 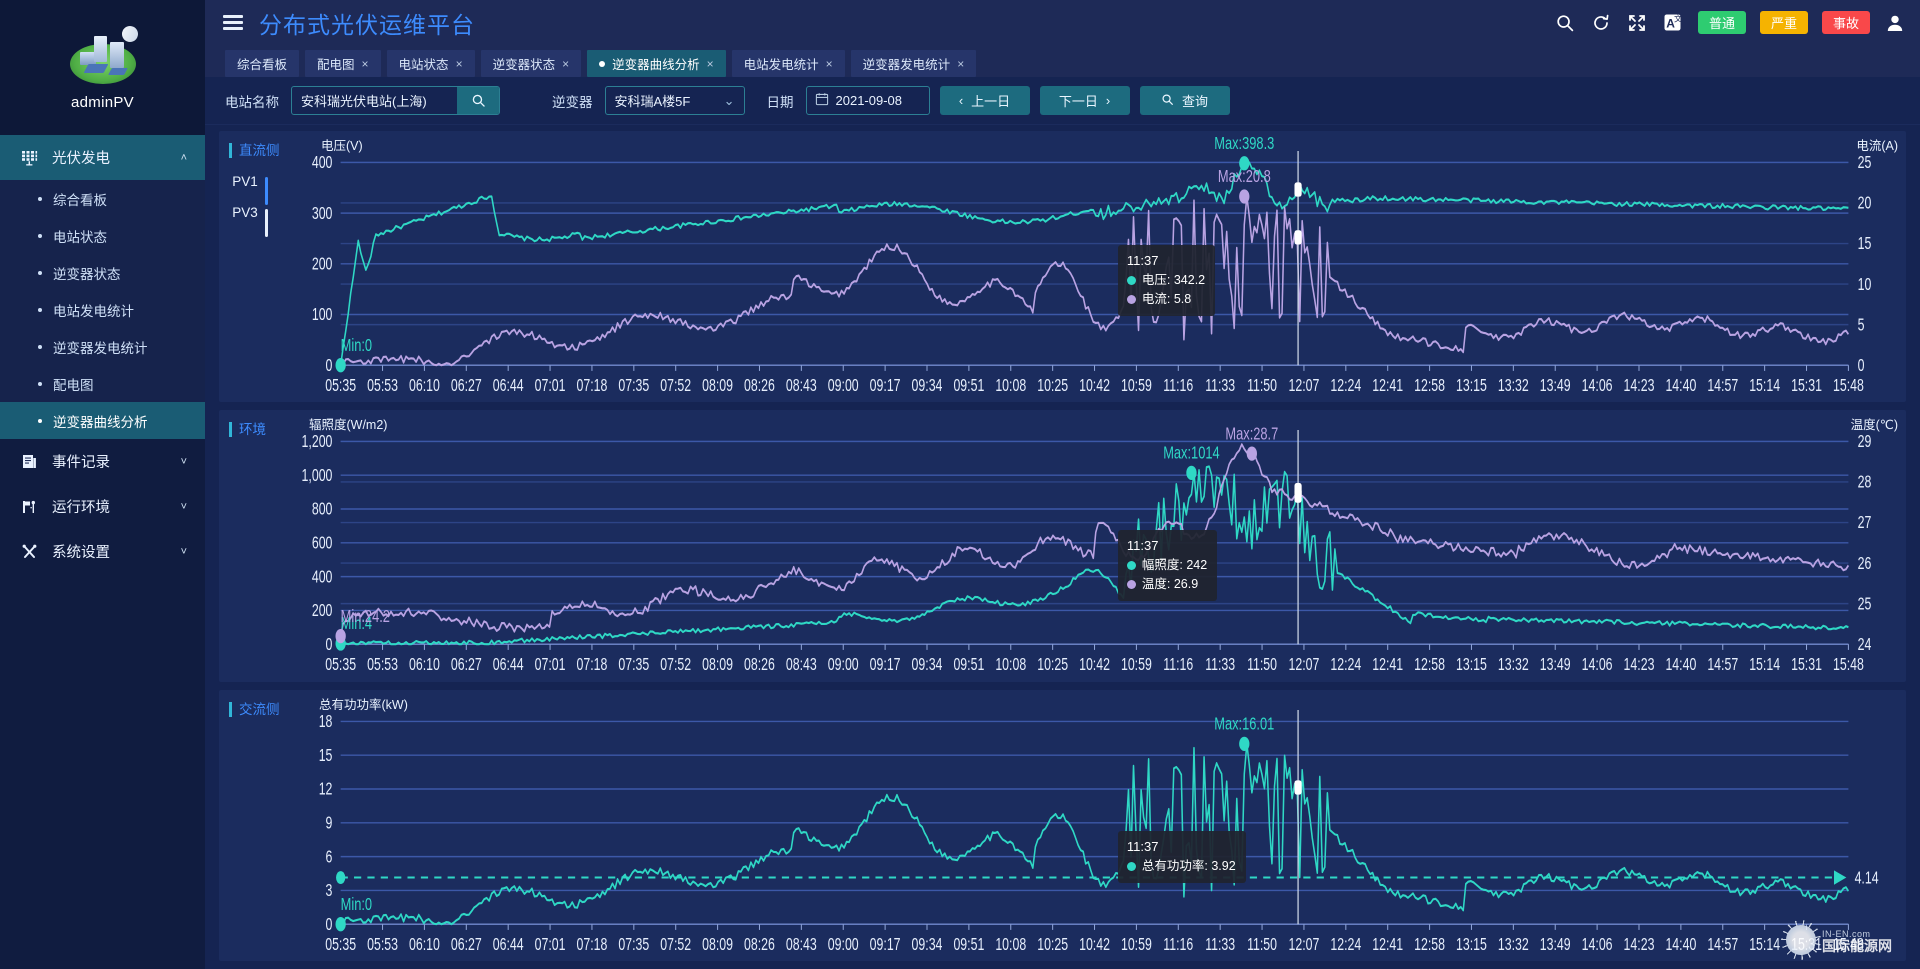 What do you see at coordinates (1722, 22) in the screenshot?
I see `status-badge-normal: 普通` at bounding box center [1722, 22].